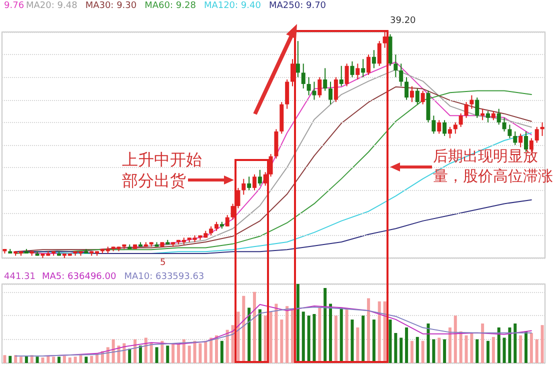 The width and height of the screenshot is (557, 367). I want to click on text: MA10: 633593.63, so click(164, 277).